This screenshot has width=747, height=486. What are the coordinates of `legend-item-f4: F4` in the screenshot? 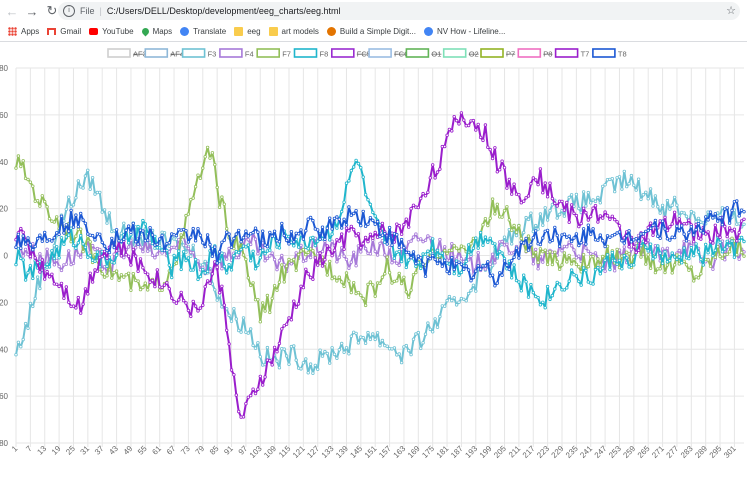 It's located at (236, 53).